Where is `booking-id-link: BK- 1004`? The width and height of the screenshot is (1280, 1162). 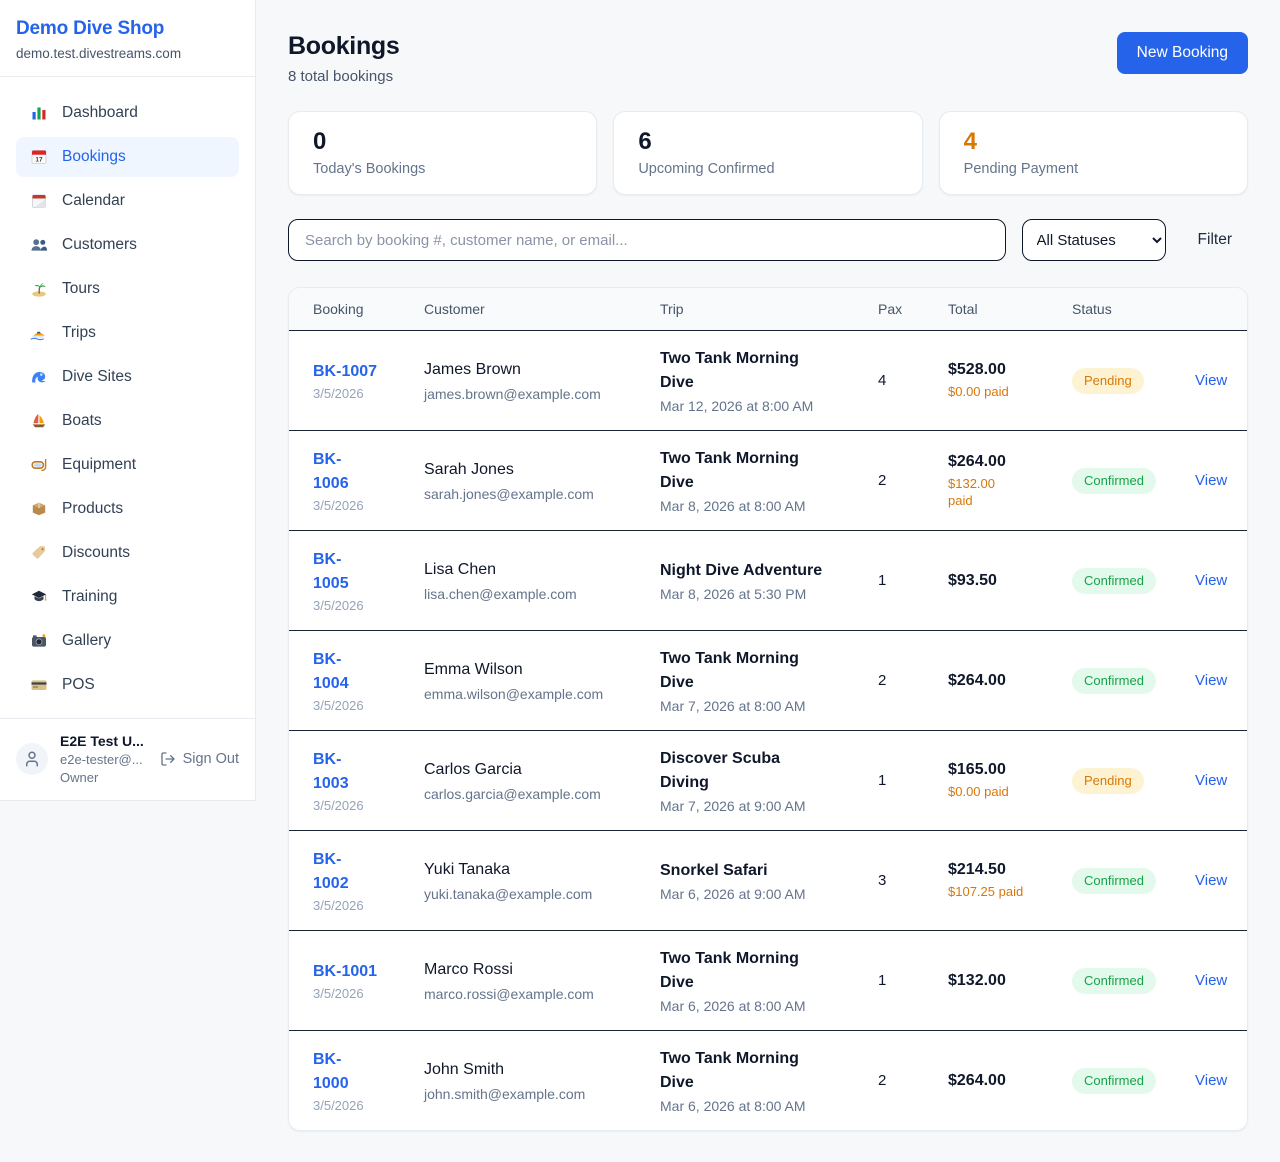 booking-id-link: BK- 1004 is located at coordinates (331, 671).